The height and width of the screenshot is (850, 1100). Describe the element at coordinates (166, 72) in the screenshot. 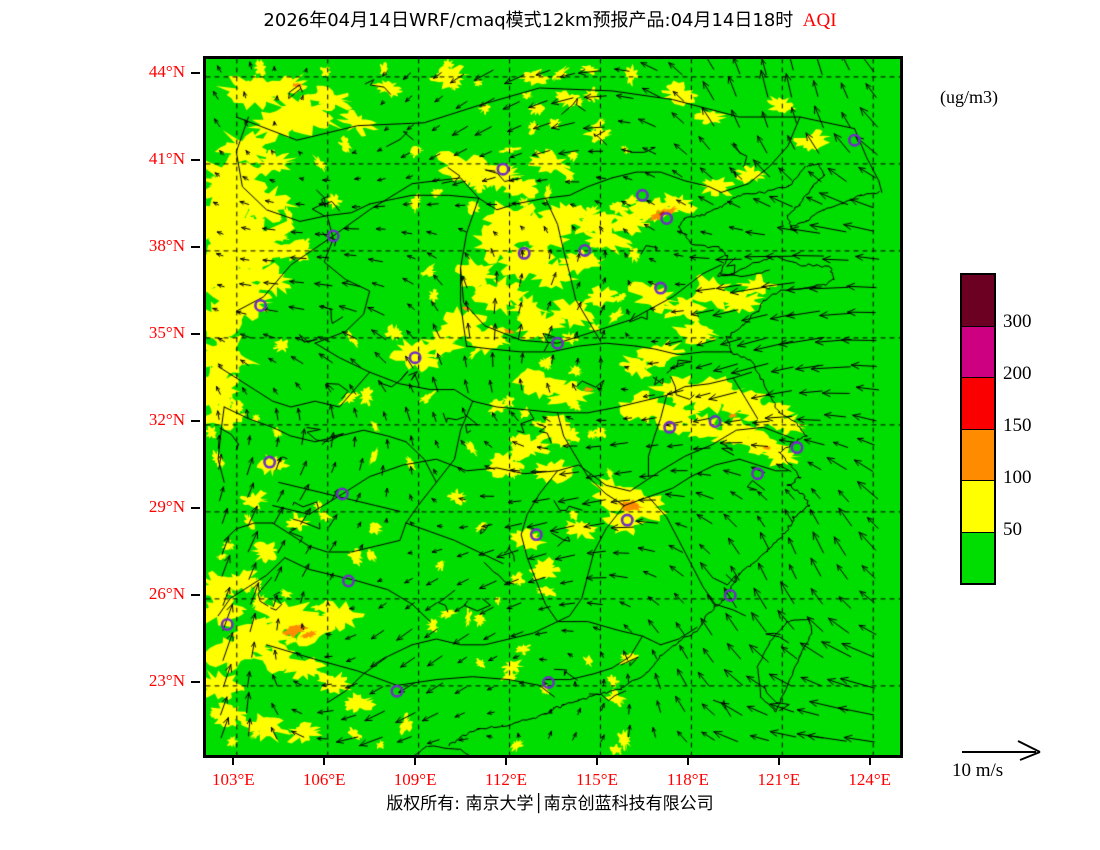

I see `latitude-tick-label: 44°N` at that location.